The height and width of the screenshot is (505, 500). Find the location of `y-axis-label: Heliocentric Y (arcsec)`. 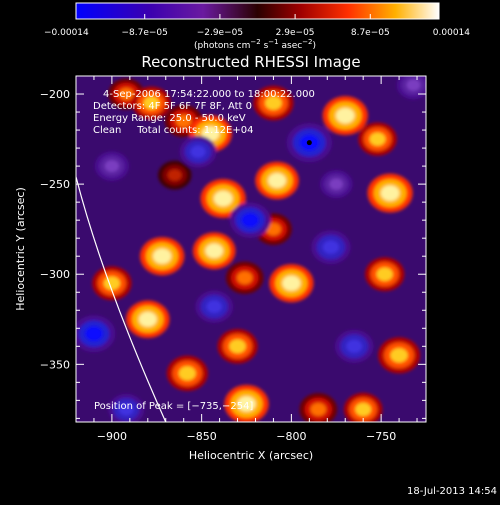

y-axis-label: Heliocentric Y (arcsec) is located at coordinates (20, 249).